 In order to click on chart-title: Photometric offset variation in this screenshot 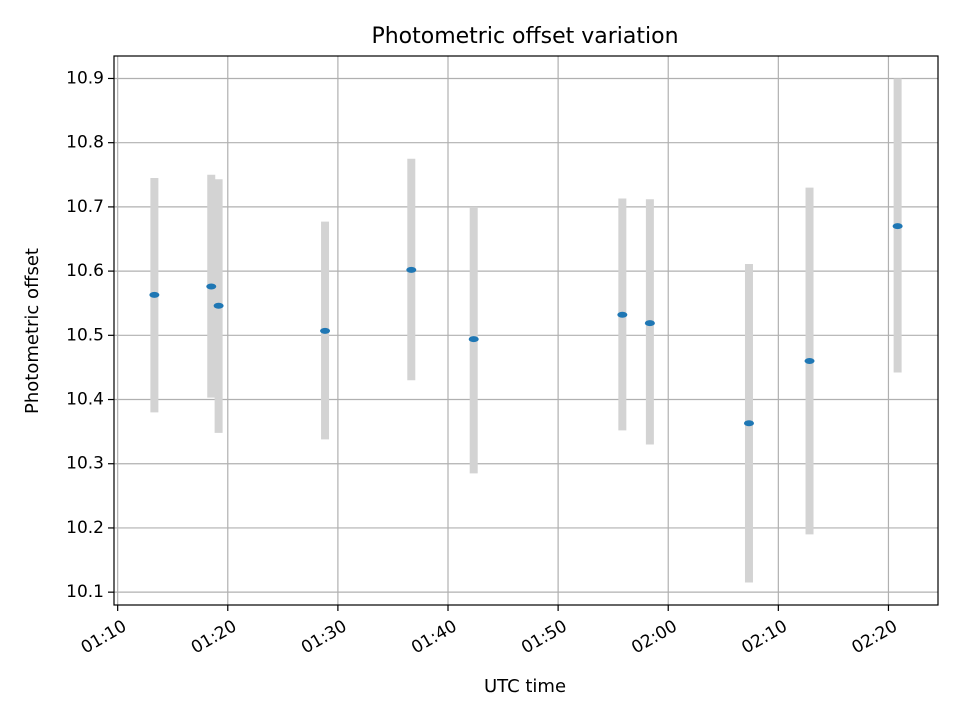, I will do `click(524, 36)`.